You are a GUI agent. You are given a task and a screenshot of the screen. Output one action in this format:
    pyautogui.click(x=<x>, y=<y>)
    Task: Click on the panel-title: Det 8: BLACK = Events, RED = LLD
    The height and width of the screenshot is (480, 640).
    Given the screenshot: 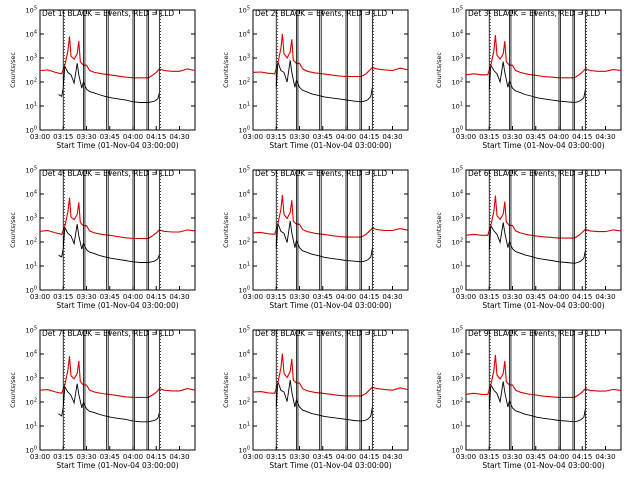 What is the action you would take?
    pyautogui.click(x=321, y=333)
    